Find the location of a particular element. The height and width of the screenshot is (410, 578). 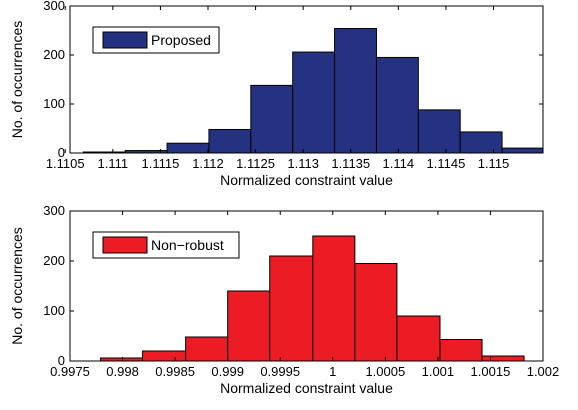

chart-2-legend-label: Non−robust is located at coordinates (187, 245).